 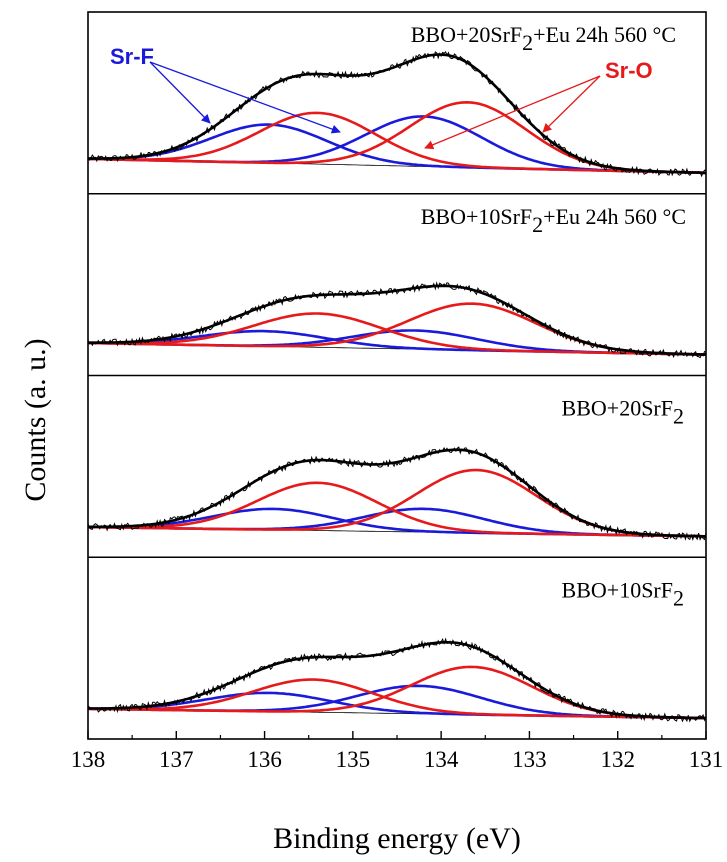 What do you see at coordinates (397, 838) in the screenshot?
I see `x-axis-title: Binding energy (eV)` at bounding box center [397, 838].